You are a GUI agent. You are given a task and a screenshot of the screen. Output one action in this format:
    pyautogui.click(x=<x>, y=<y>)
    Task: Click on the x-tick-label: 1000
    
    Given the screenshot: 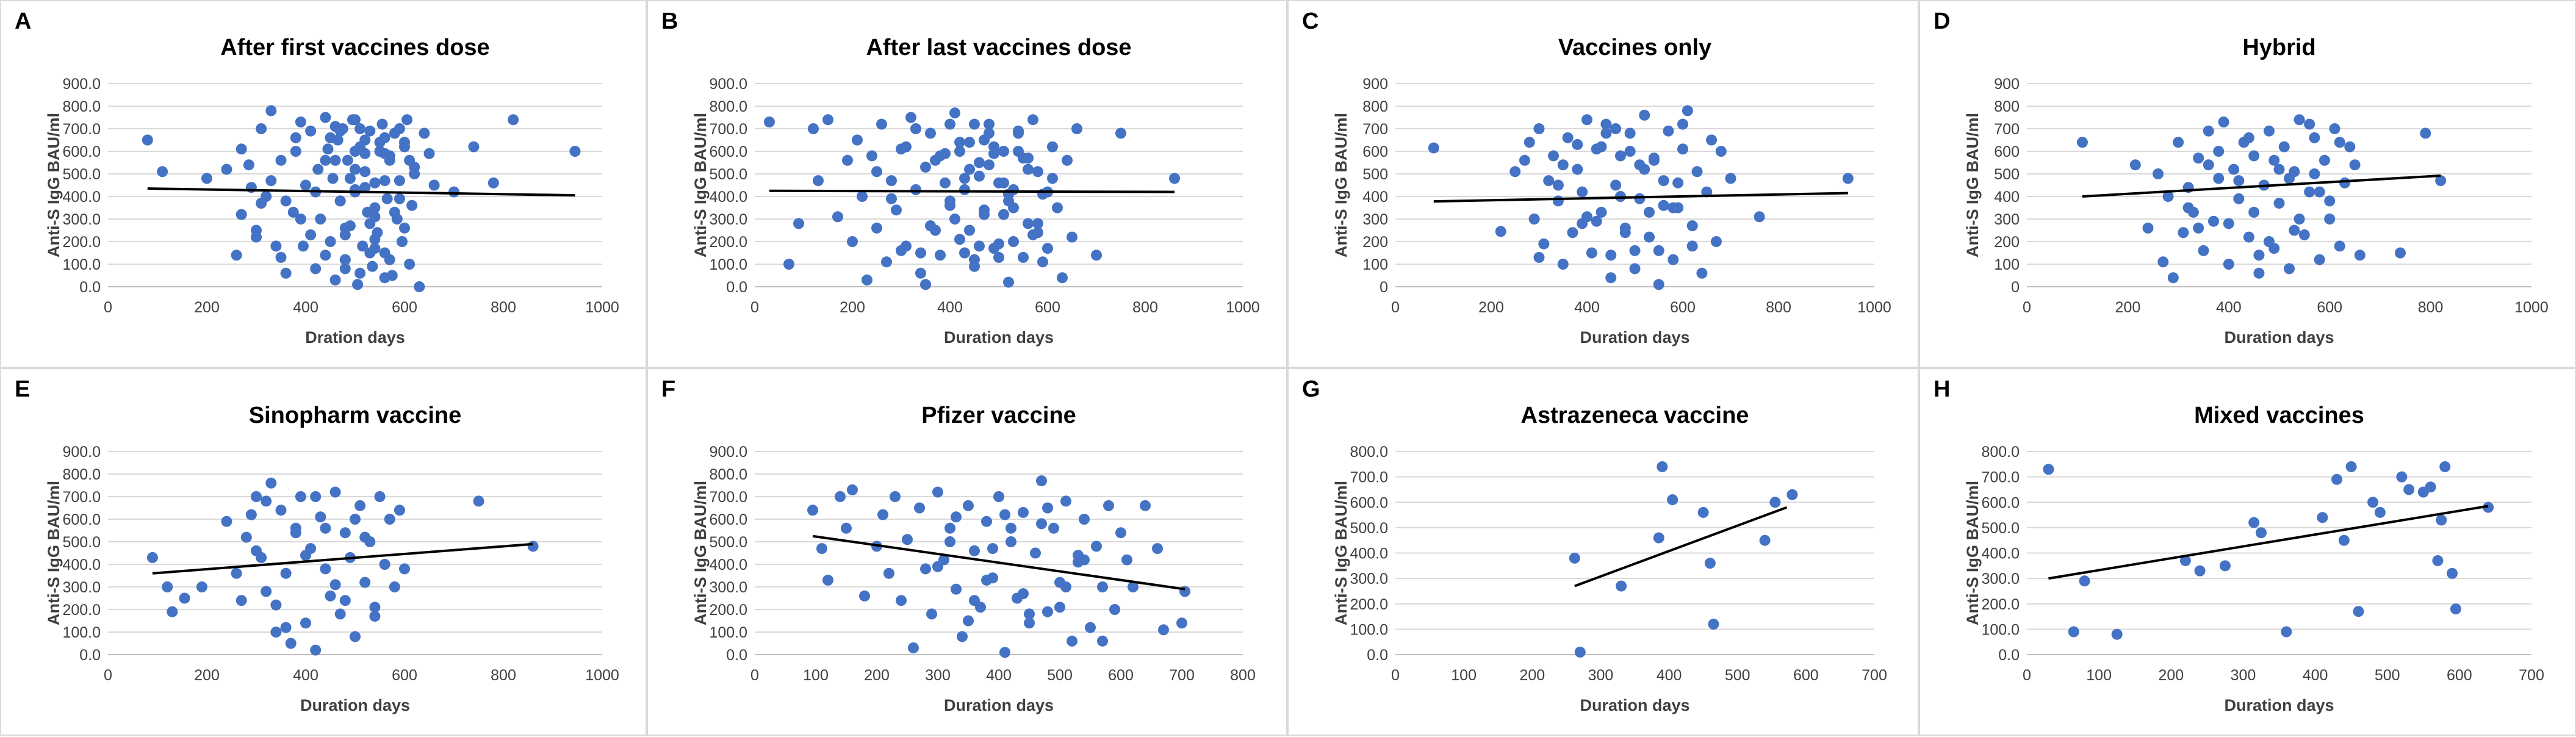 What is the action you would take?
    pyautogui.click(x=2531, y=307)
    